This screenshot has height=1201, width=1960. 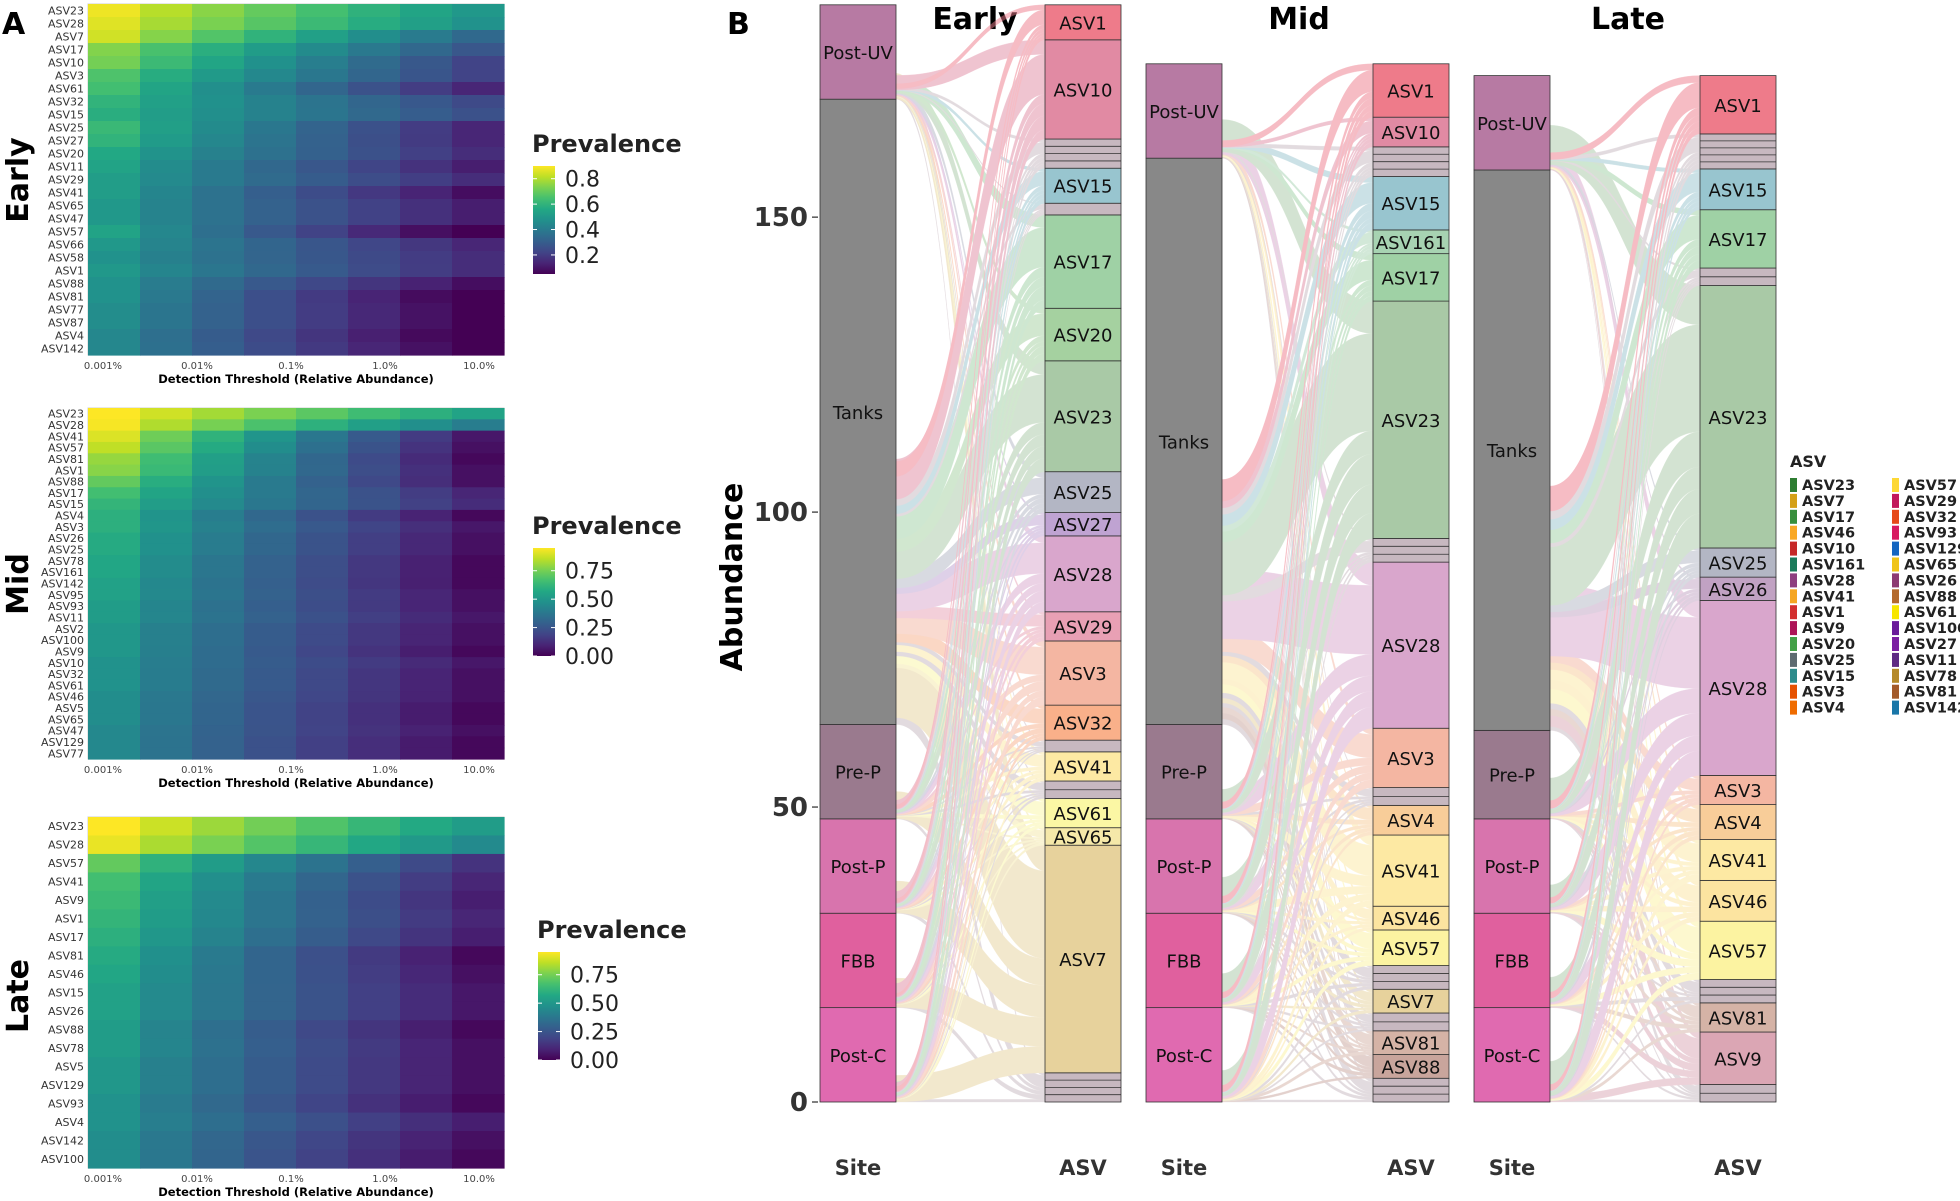 I want to click on heatmap-row-label: ASV9, so click(x=69, y=900).